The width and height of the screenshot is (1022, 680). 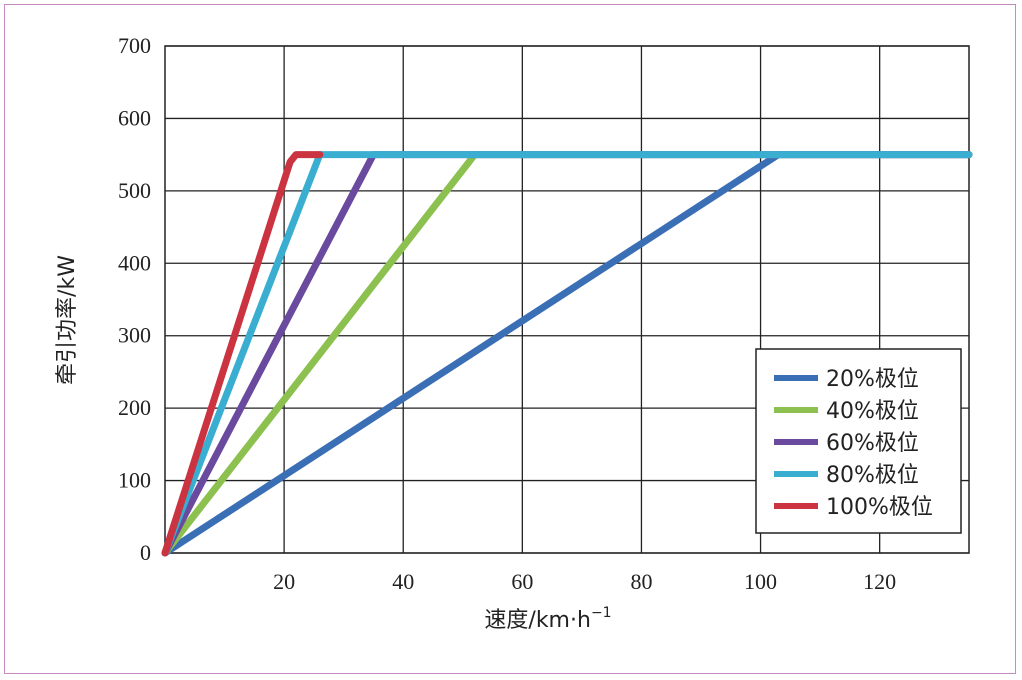 I want to click on x-axis-label: 速度/km·h−1, so click(x=547, y=619).